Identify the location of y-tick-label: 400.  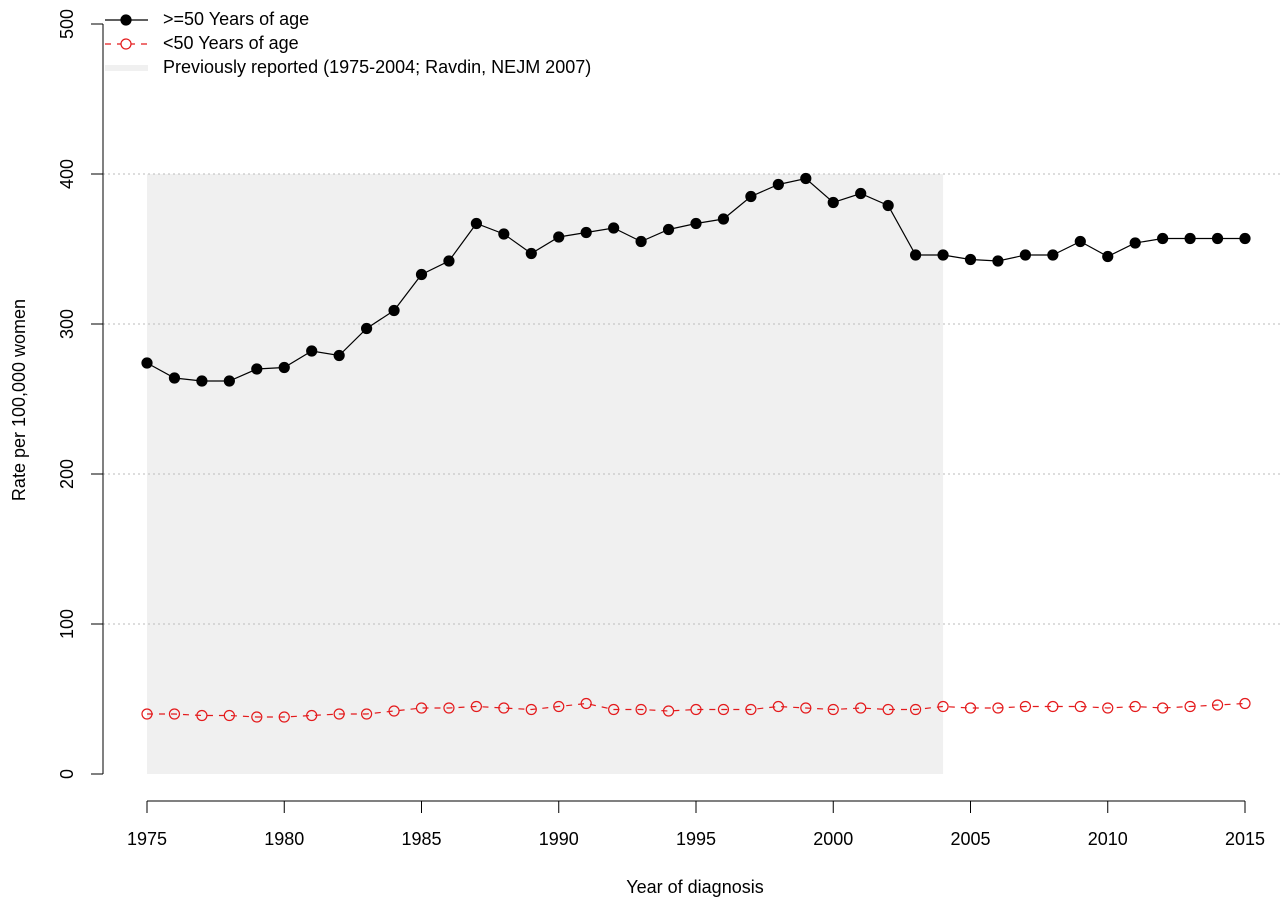
(67, 174).